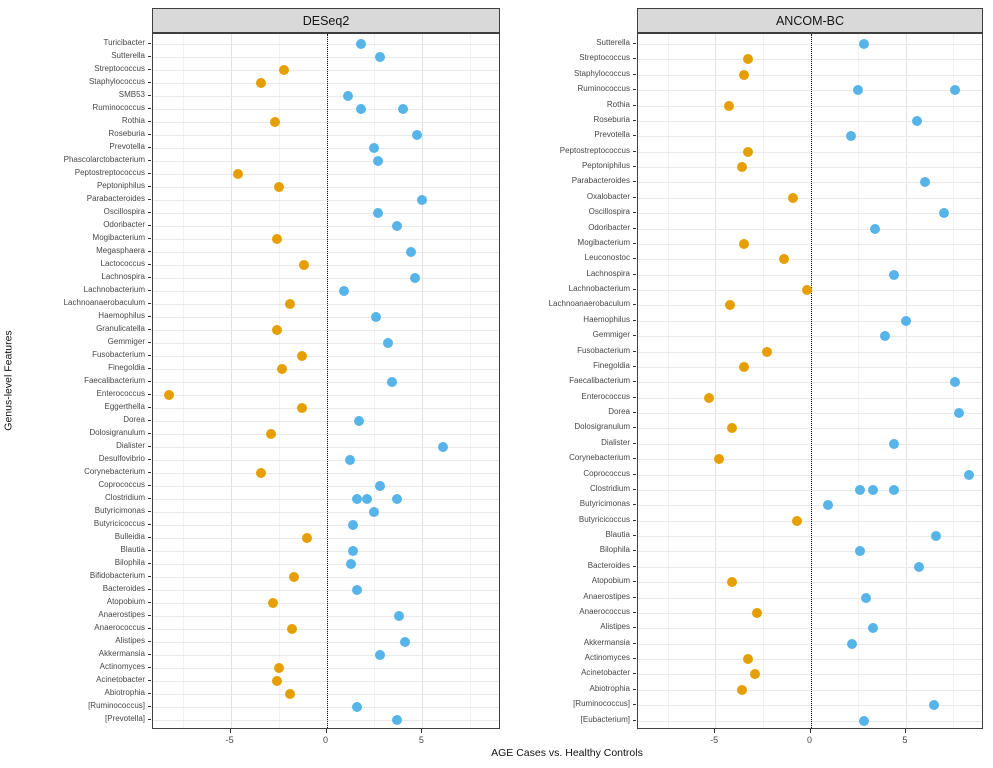 The image size is (993, 768). What do you see at coordinates (606, 642) in the screenshot?
I see `y-axis-label: Akkermansia` at bounding box center [606, 642].